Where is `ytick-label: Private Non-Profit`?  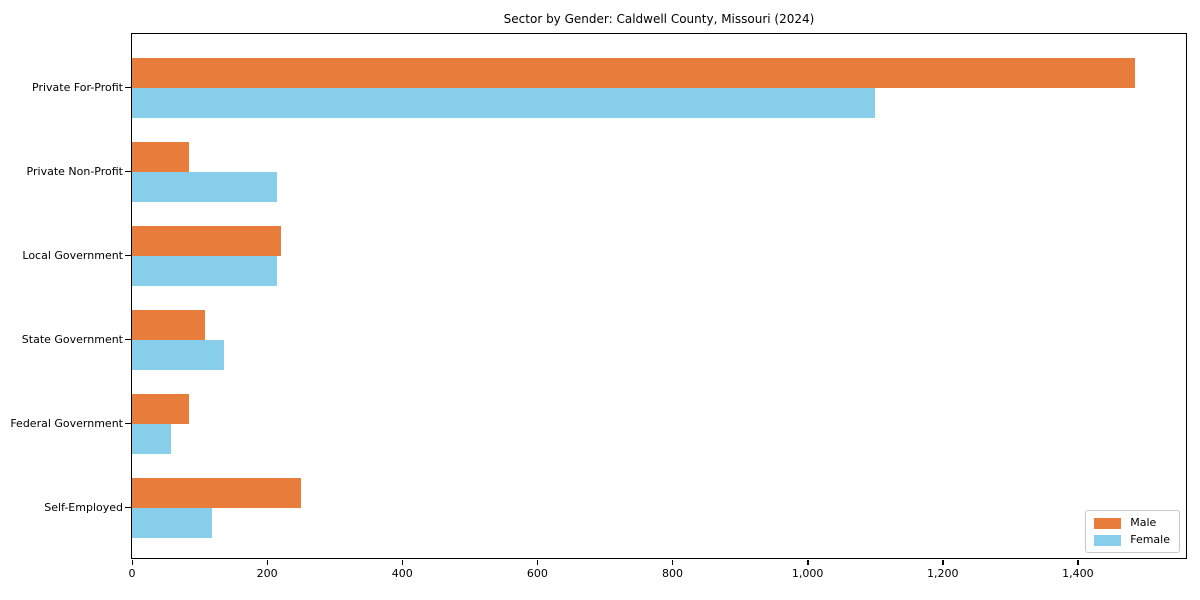 ytick-label: Private Non-Profit is located at coordinates (74, 171).